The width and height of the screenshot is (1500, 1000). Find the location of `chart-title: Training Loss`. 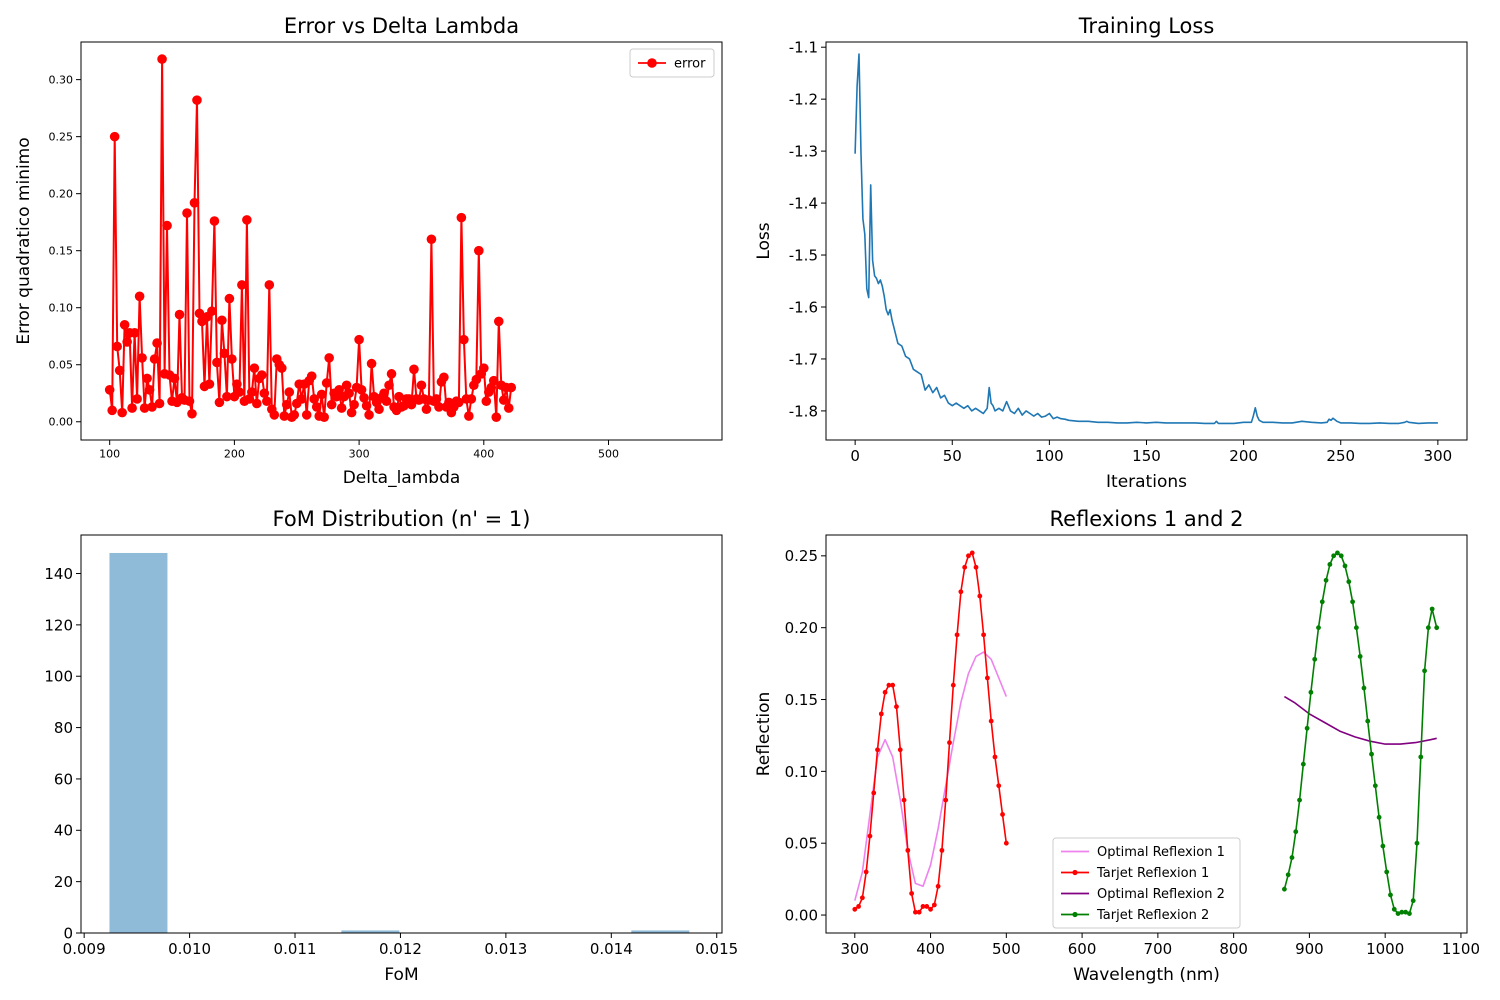

chart-title: Training Loss is located at coordinates (1146, 26).